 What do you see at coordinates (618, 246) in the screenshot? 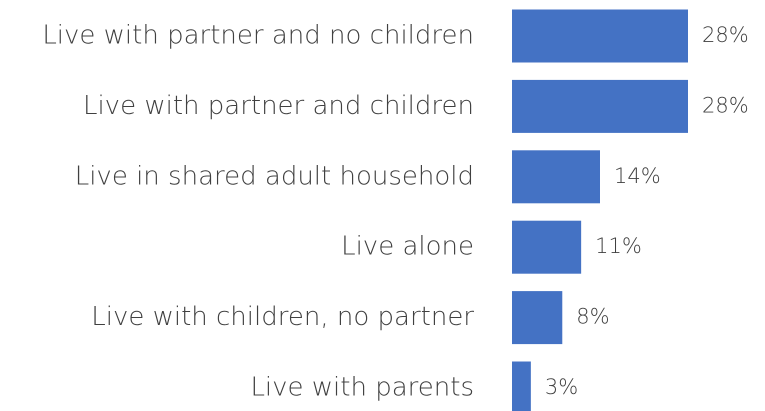
I see `value-label: 11%` at bounding box center [618, 246].